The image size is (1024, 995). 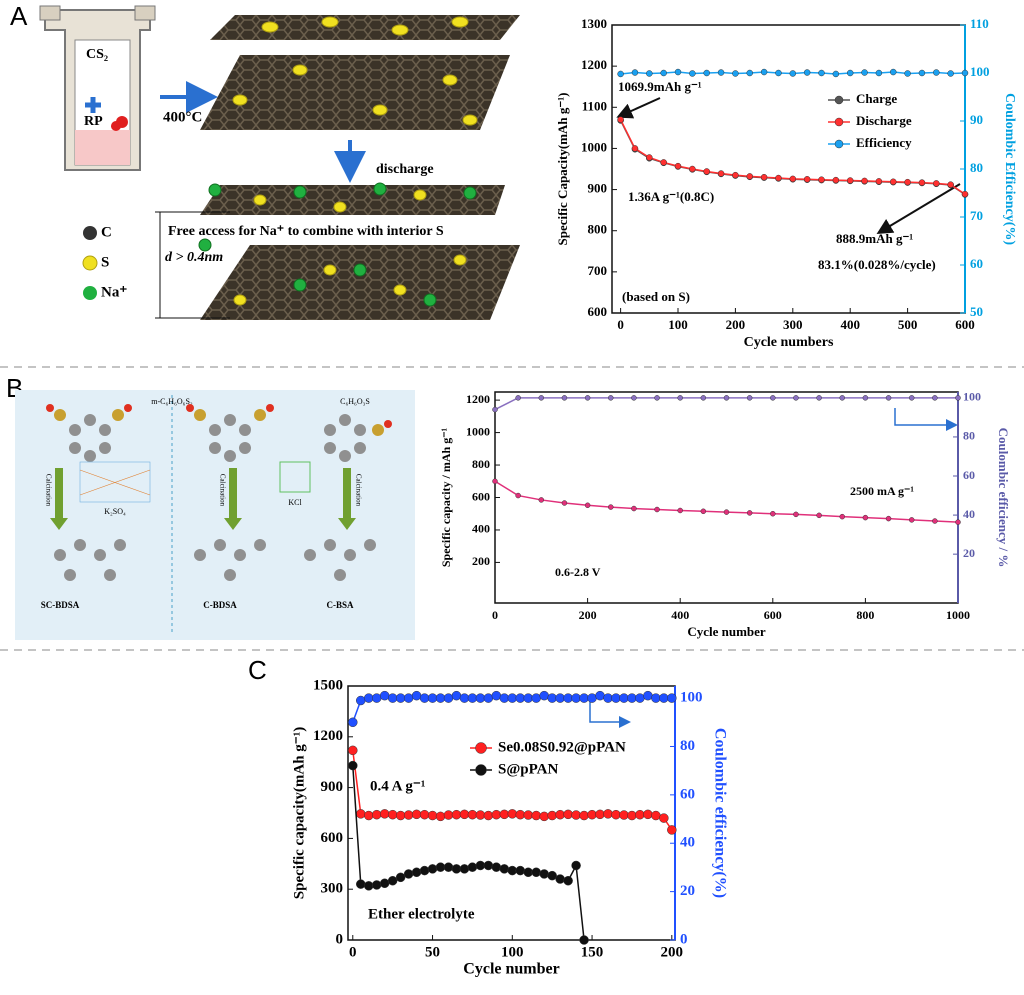 What do you see at coordinates (481, 561) in the screenshot?
I see `y-tick-label: 200` at bounding box center [481, 561].